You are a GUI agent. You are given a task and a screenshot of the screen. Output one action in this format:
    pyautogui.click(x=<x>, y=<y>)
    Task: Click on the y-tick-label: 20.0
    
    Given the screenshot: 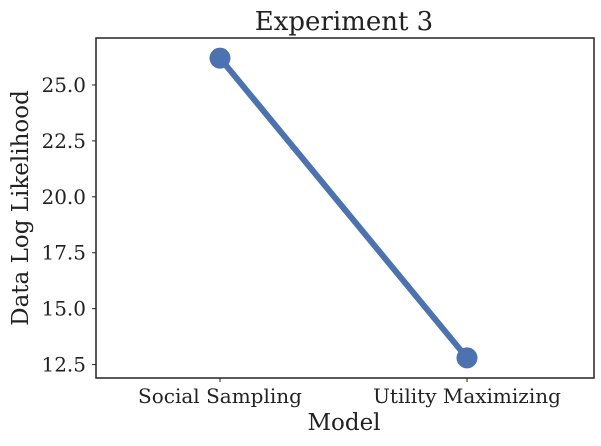 What is the action you would take?
    pyautogui.click(x=63, y=197)
    